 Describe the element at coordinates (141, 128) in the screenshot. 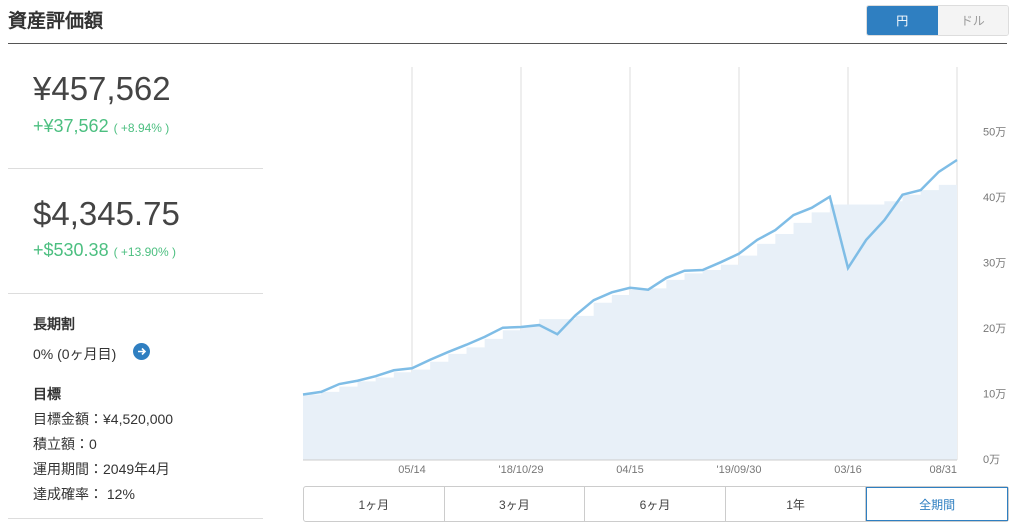

I see `jpy-change-pct: ( +8.94% )` at that location.